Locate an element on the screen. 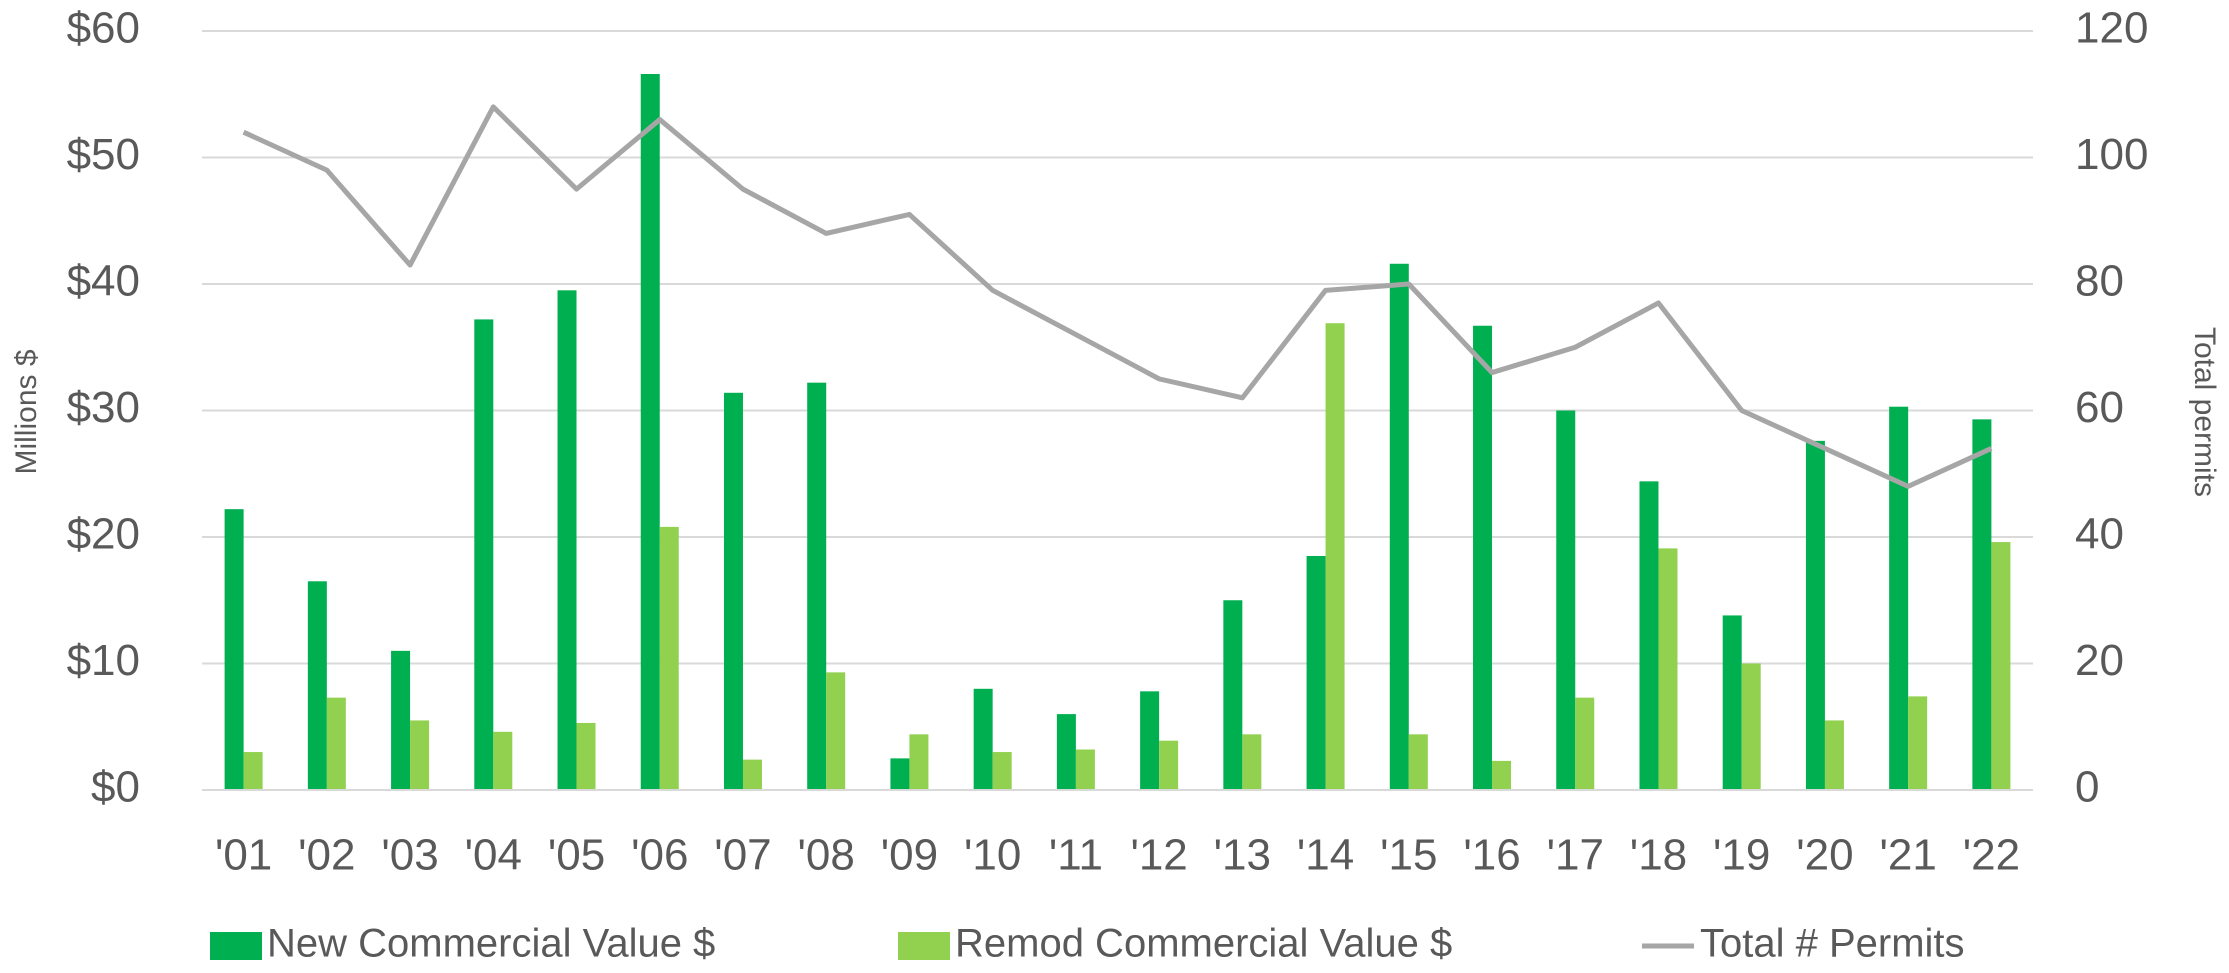 The width and height of the screenshot is (2229, 973). x-tick-label: '04 is located at coordinates (493, 855).